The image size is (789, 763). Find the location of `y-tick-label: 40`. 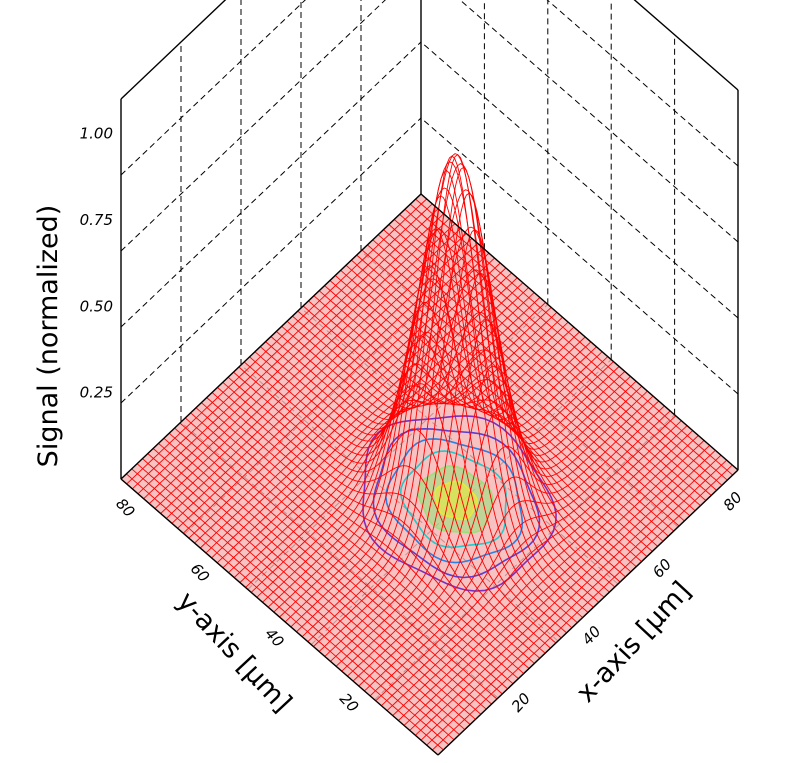

y-tick-label: 40 is located at coordinates (274, 638).